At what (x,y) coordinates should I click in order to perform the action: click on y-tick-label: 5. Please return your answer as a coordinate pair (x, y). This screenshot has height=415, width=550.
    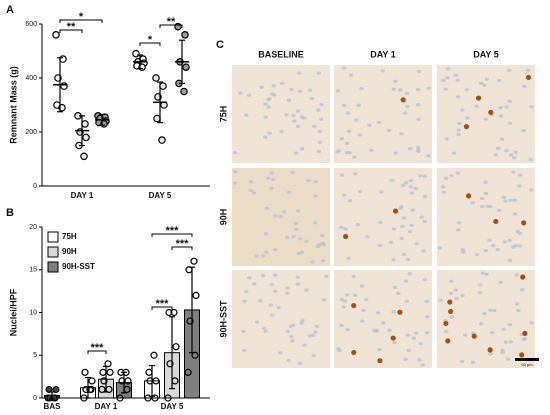
    Looking at the image, I should click on (35, 355).